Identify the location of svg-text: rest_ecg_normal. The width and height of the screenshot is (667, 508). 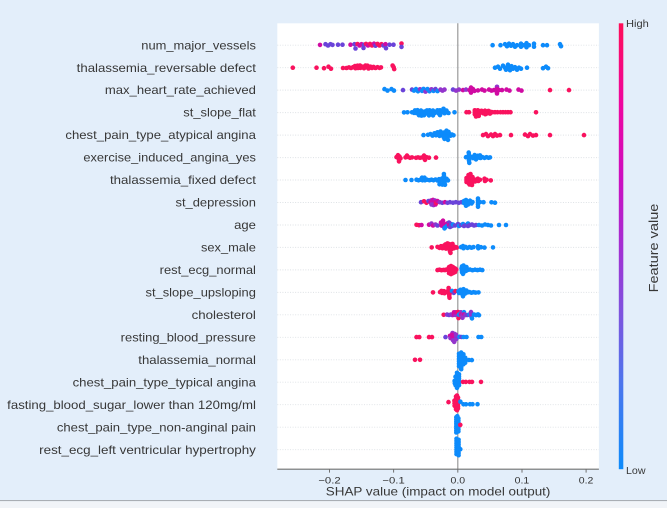
(208, 270).